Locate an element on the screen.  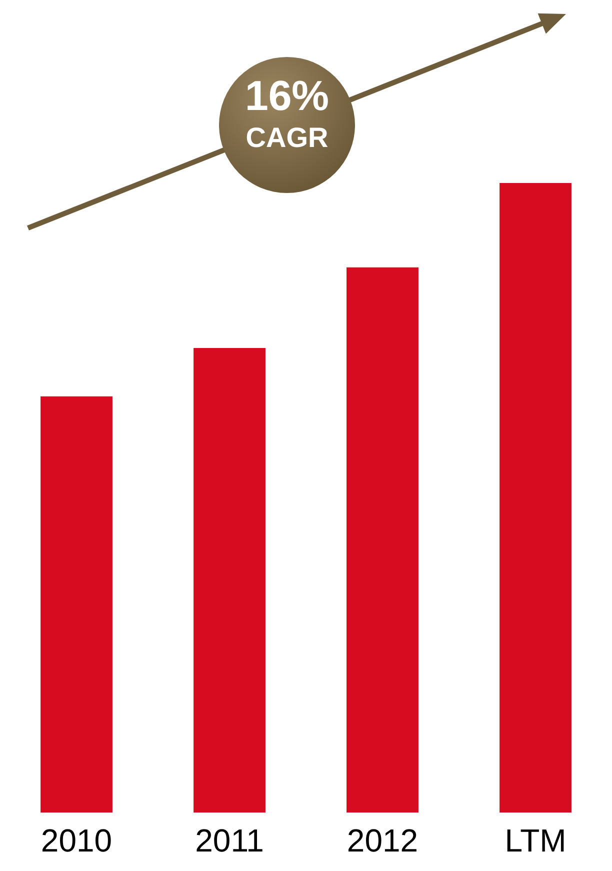
text: CAGR is located at coordinates (287, 138).